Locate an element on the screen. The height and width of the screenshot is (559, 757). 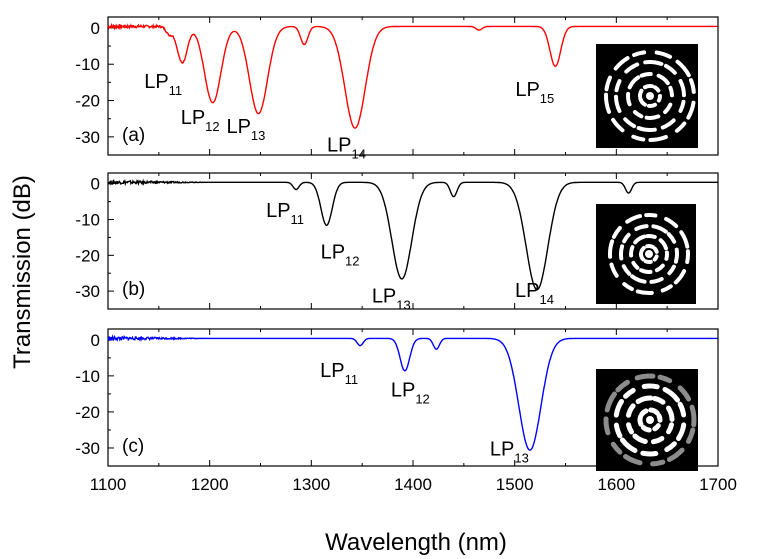
x-tick-label: 1100 is located at coordinates (108, 484).